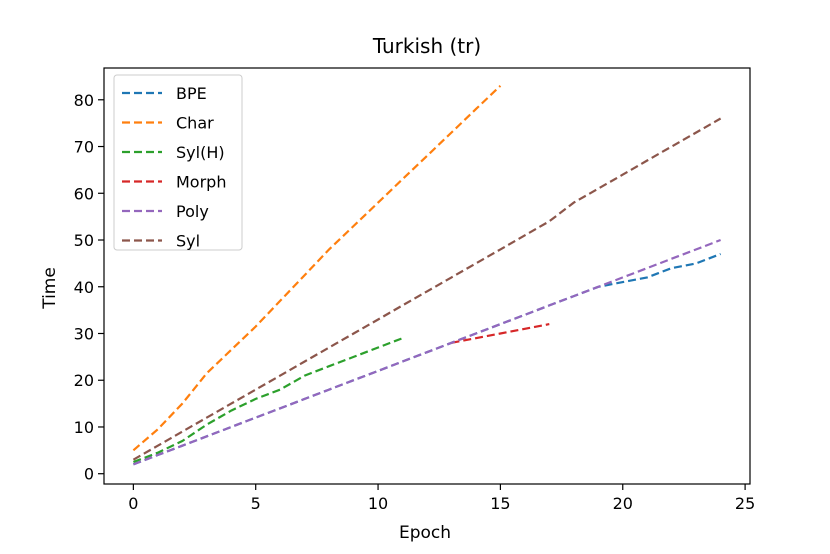  What do you see at coordinates (89, 474) in the screenshot?
I see `y-tick-label: 0` at bounding box center [89, 474].